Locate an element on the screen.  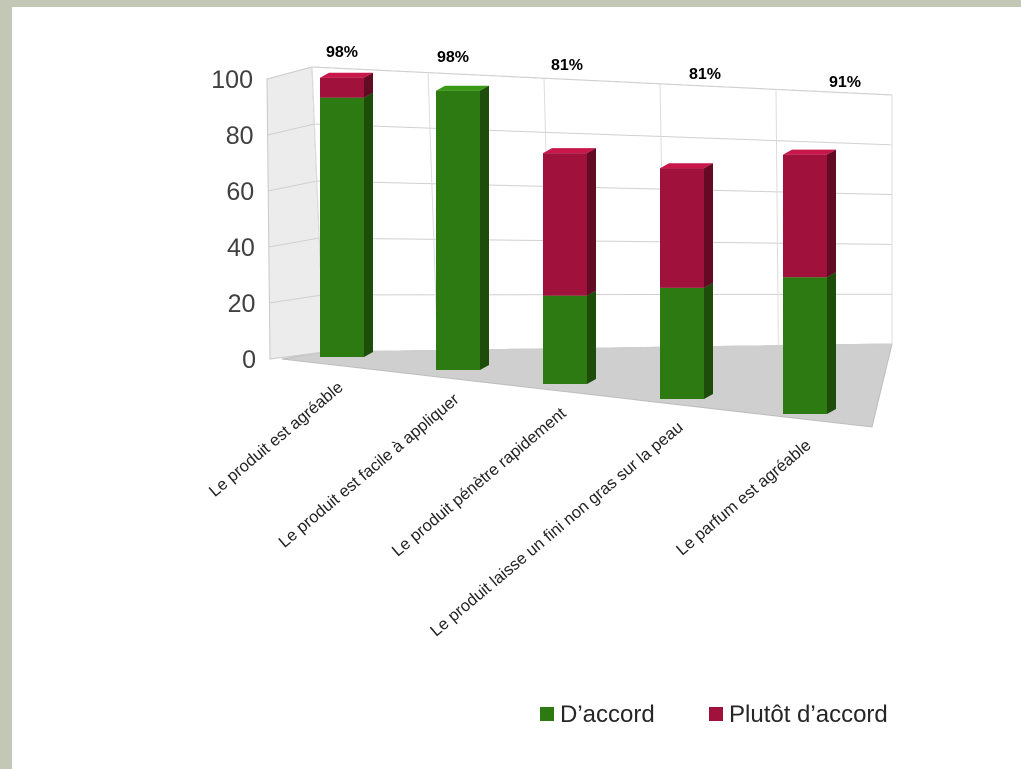
gridline-vertical is located at coordinates (777, 217).